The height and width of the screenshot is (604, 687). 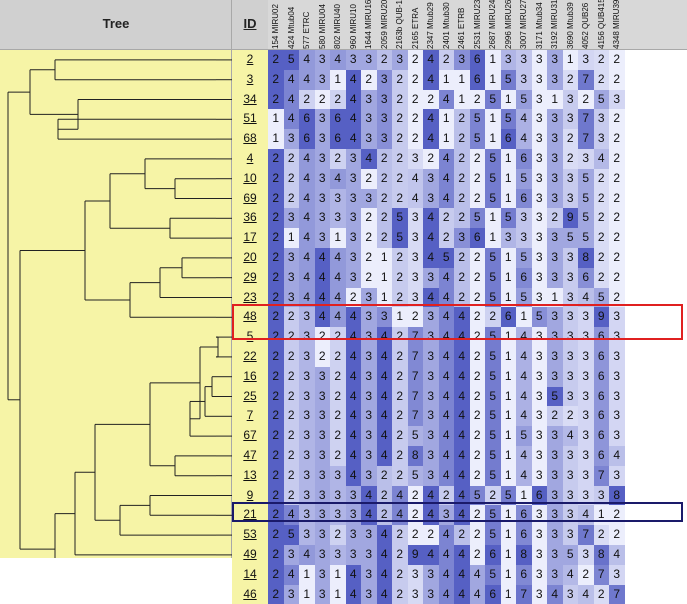 I want to click on strain-id: 34, so click(x=250, y=99).